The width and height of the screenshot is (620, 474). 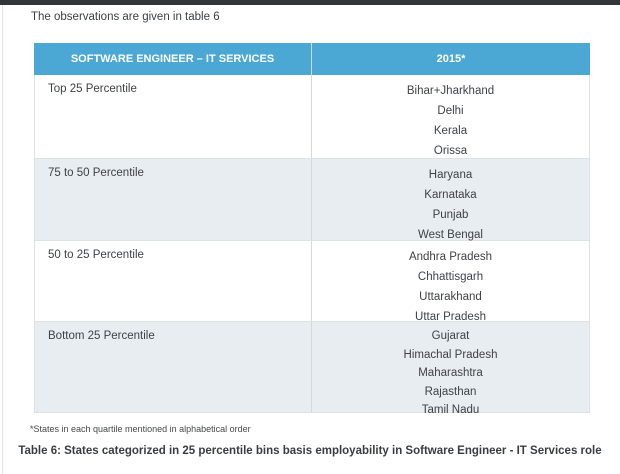 I want to click on state-item: Himachal Pradesh, so click(x=450, y=354).